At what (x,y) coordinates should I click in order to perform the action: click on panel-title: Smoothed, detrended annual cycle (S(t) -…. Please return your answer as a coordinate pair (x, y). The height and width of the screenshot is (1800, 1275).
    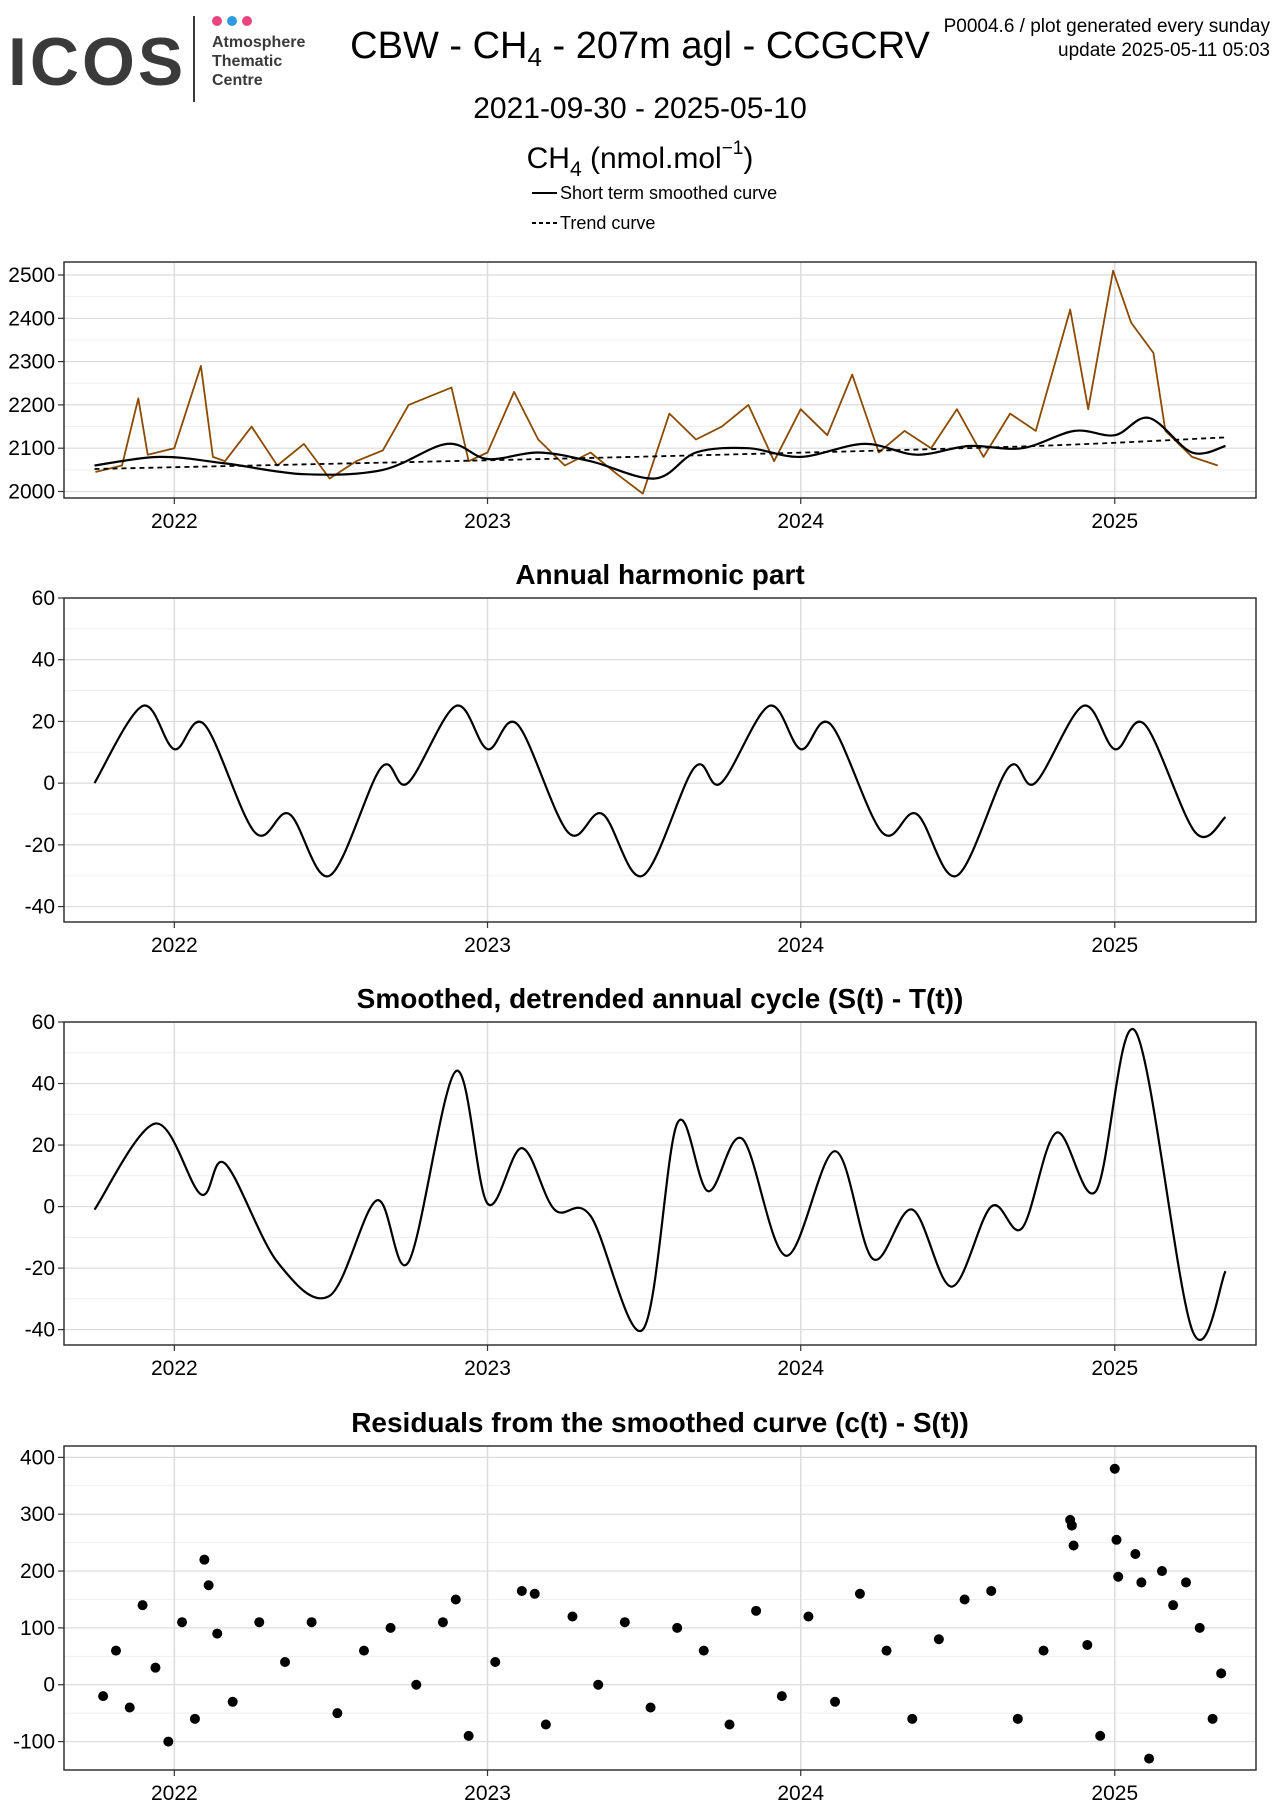
    Looking at the image, I should click on (660, 998).